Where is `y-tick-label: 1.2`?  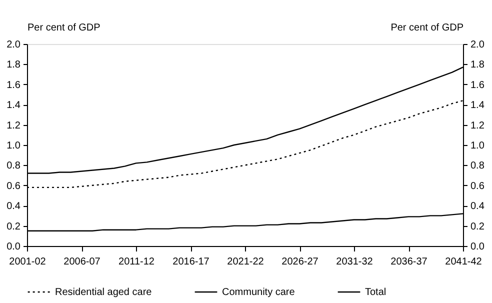
y-tick-label: 1.2 is located at coordinates (13, 126).